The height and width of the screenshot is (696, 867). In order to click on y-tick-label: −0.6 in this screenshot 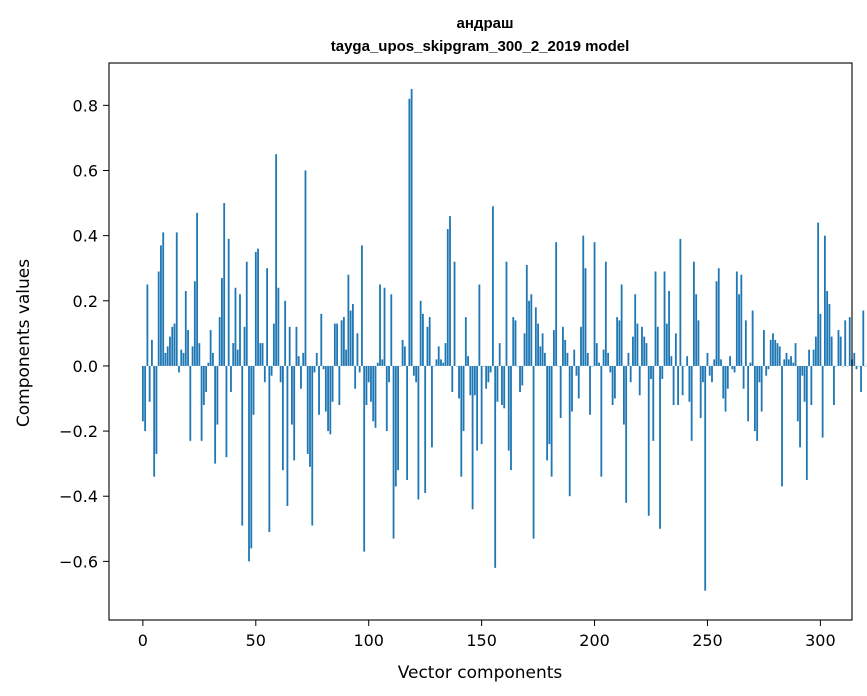, I will do `click(78, 561)`.